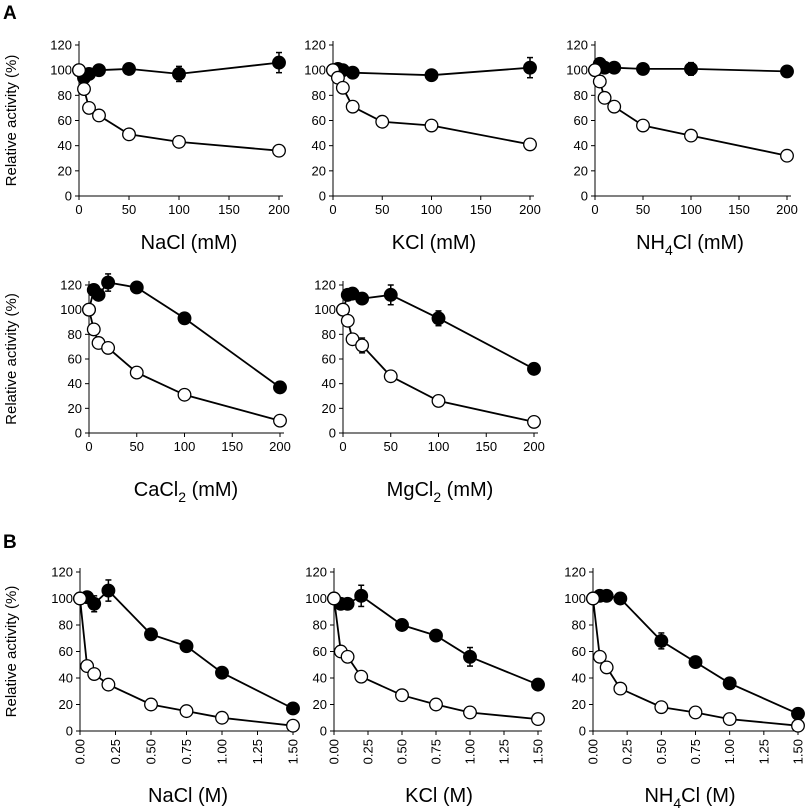 Image resolution: width=809 pixels, height=812 pixels. Describe the element at coordinates (10, 13) in the screenshot. I see `panel-letter-a: A` at that location.